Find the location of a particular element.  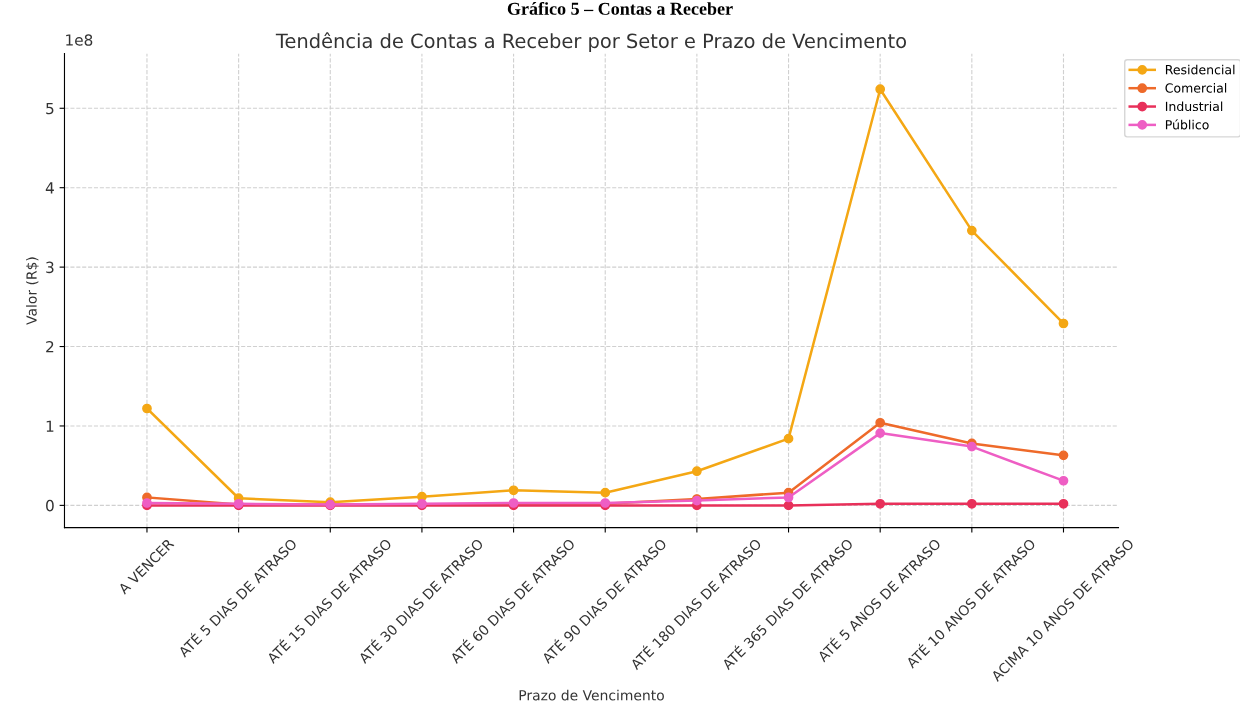

legend-label: Industrial is located at coordinates (1194, 106).